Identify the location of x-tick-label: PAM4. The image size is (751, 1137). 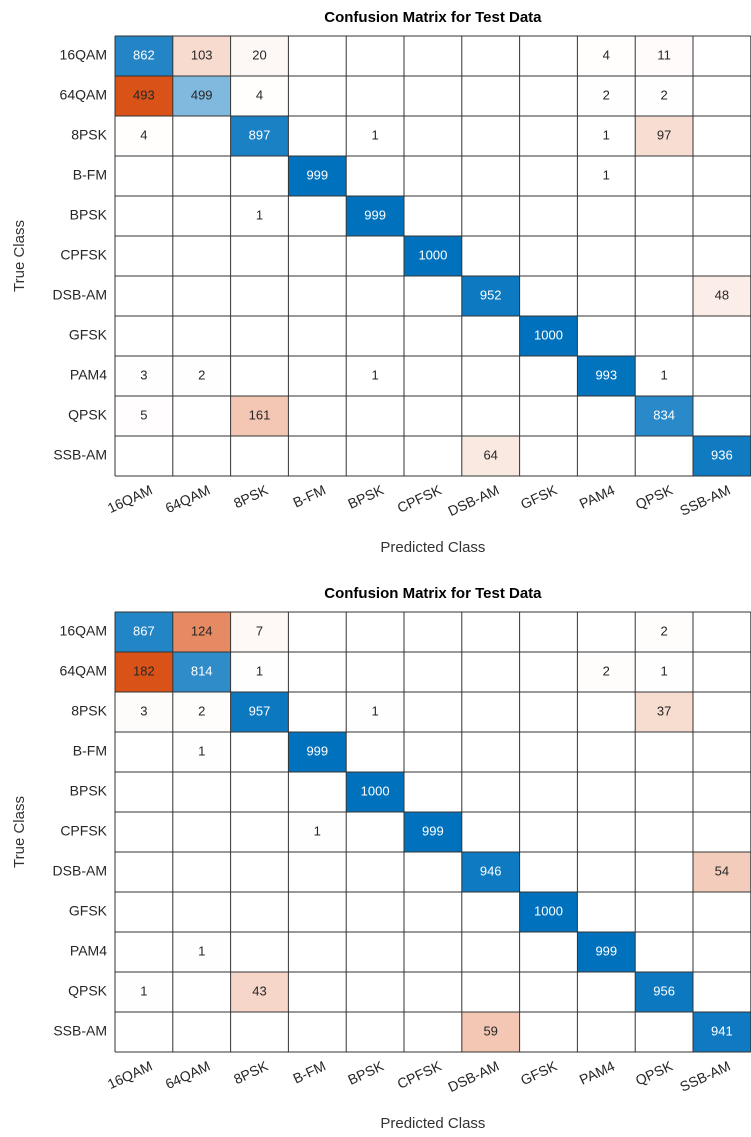
(597, 496).